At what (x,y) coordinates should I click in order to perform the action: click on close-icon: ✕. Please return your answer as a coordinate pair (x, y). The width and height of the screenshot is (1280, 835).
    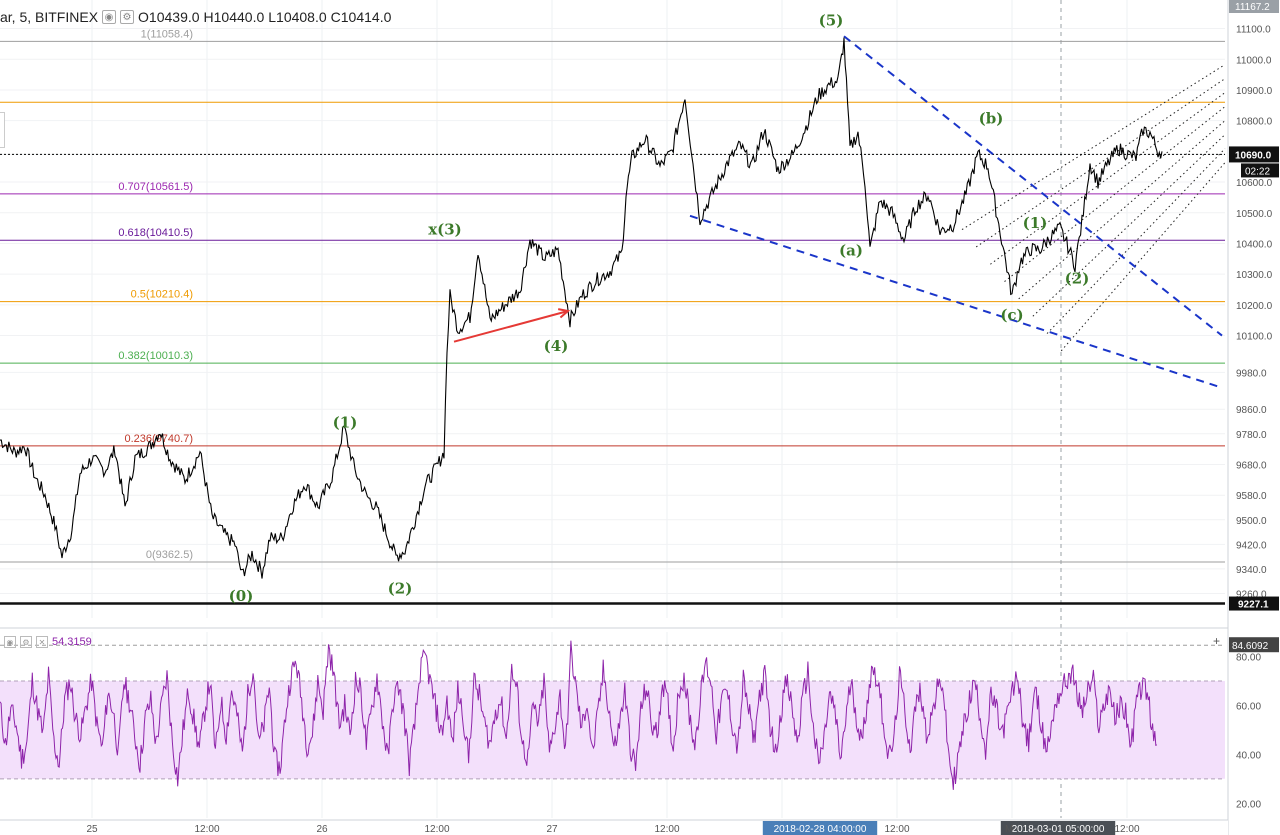
    Looking at the image, I should click on (42, 642).